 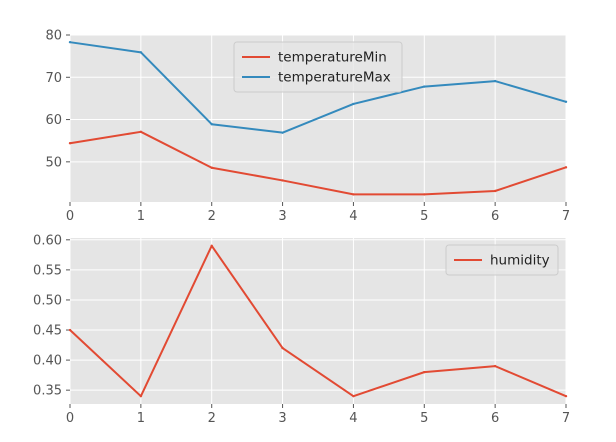 I want to click on legend-label: humidity, so click(x=520, y=261).